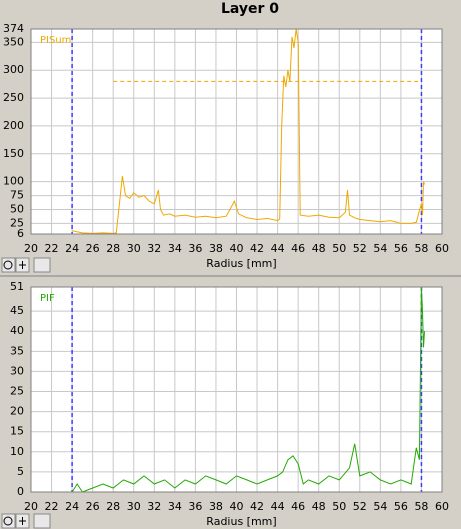 The height and width of the screenshot is (529, 461). Describe the element at coordinates (20, 233) in the screenshot. I see `y-tick-label: 6` at that location.